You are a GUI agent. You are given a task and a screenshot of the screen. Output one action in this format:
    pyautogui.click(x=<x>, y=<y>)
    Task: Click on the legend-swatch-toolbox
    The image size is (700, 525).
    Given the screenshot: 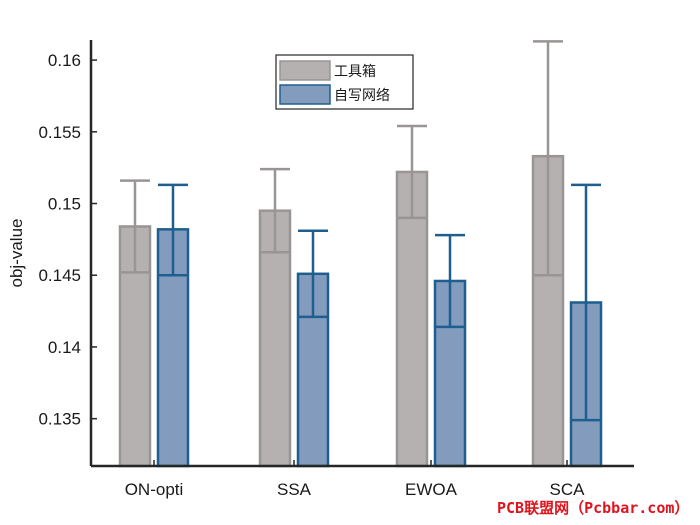 What is the action you would take?
    pyautogui.click(x=305, y=70)
    